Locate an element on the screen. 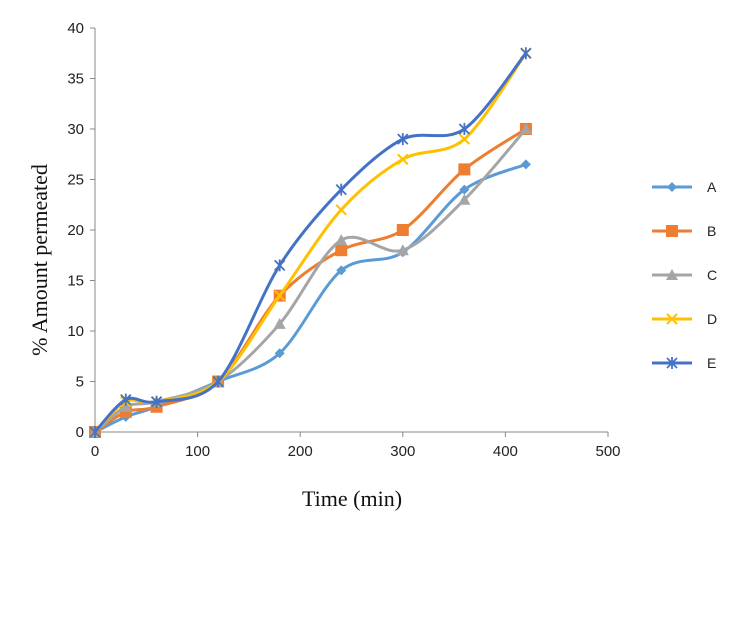 The height and width of the screenshot is (644, 739). legend-item-a: A is located at coordinates (684, 187).